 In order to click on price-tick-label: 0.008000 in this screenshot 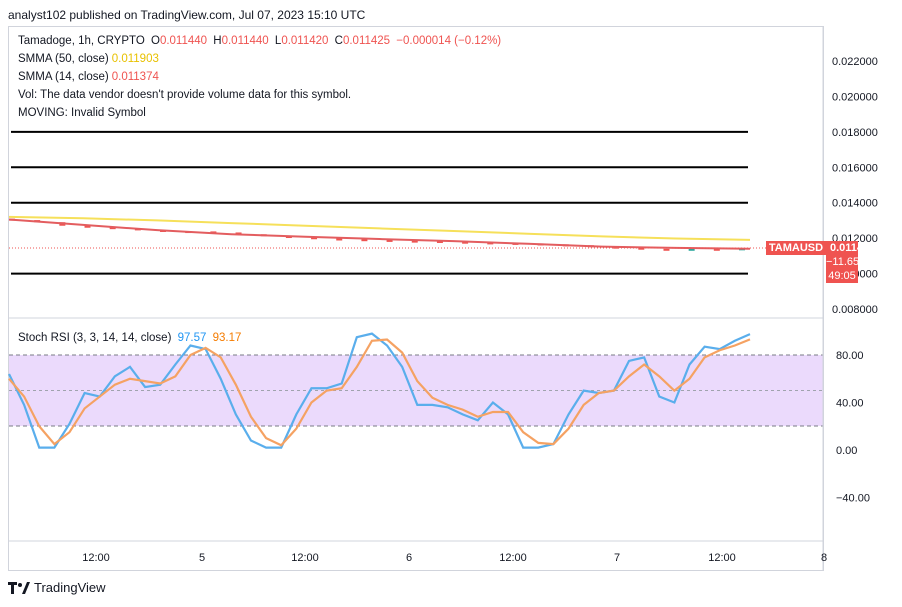, I will do `click(855, 310)`.